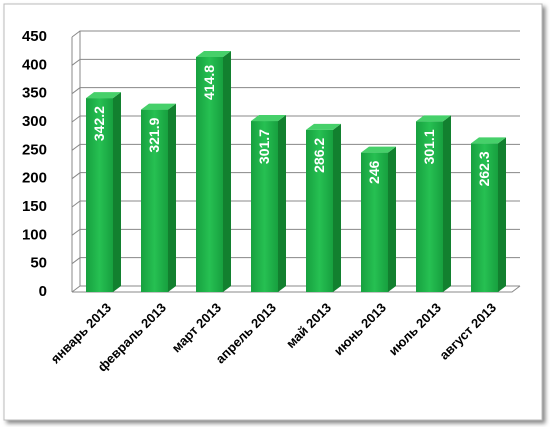  What do you see at coordinates (99, 123) in the screenshot?
I see `value-label: 342.2` at bounding box center [99, 123].